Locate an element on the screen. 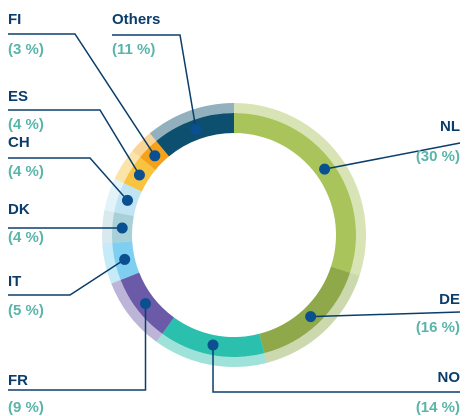  category-label: IT is located at coordinates (14, 281).